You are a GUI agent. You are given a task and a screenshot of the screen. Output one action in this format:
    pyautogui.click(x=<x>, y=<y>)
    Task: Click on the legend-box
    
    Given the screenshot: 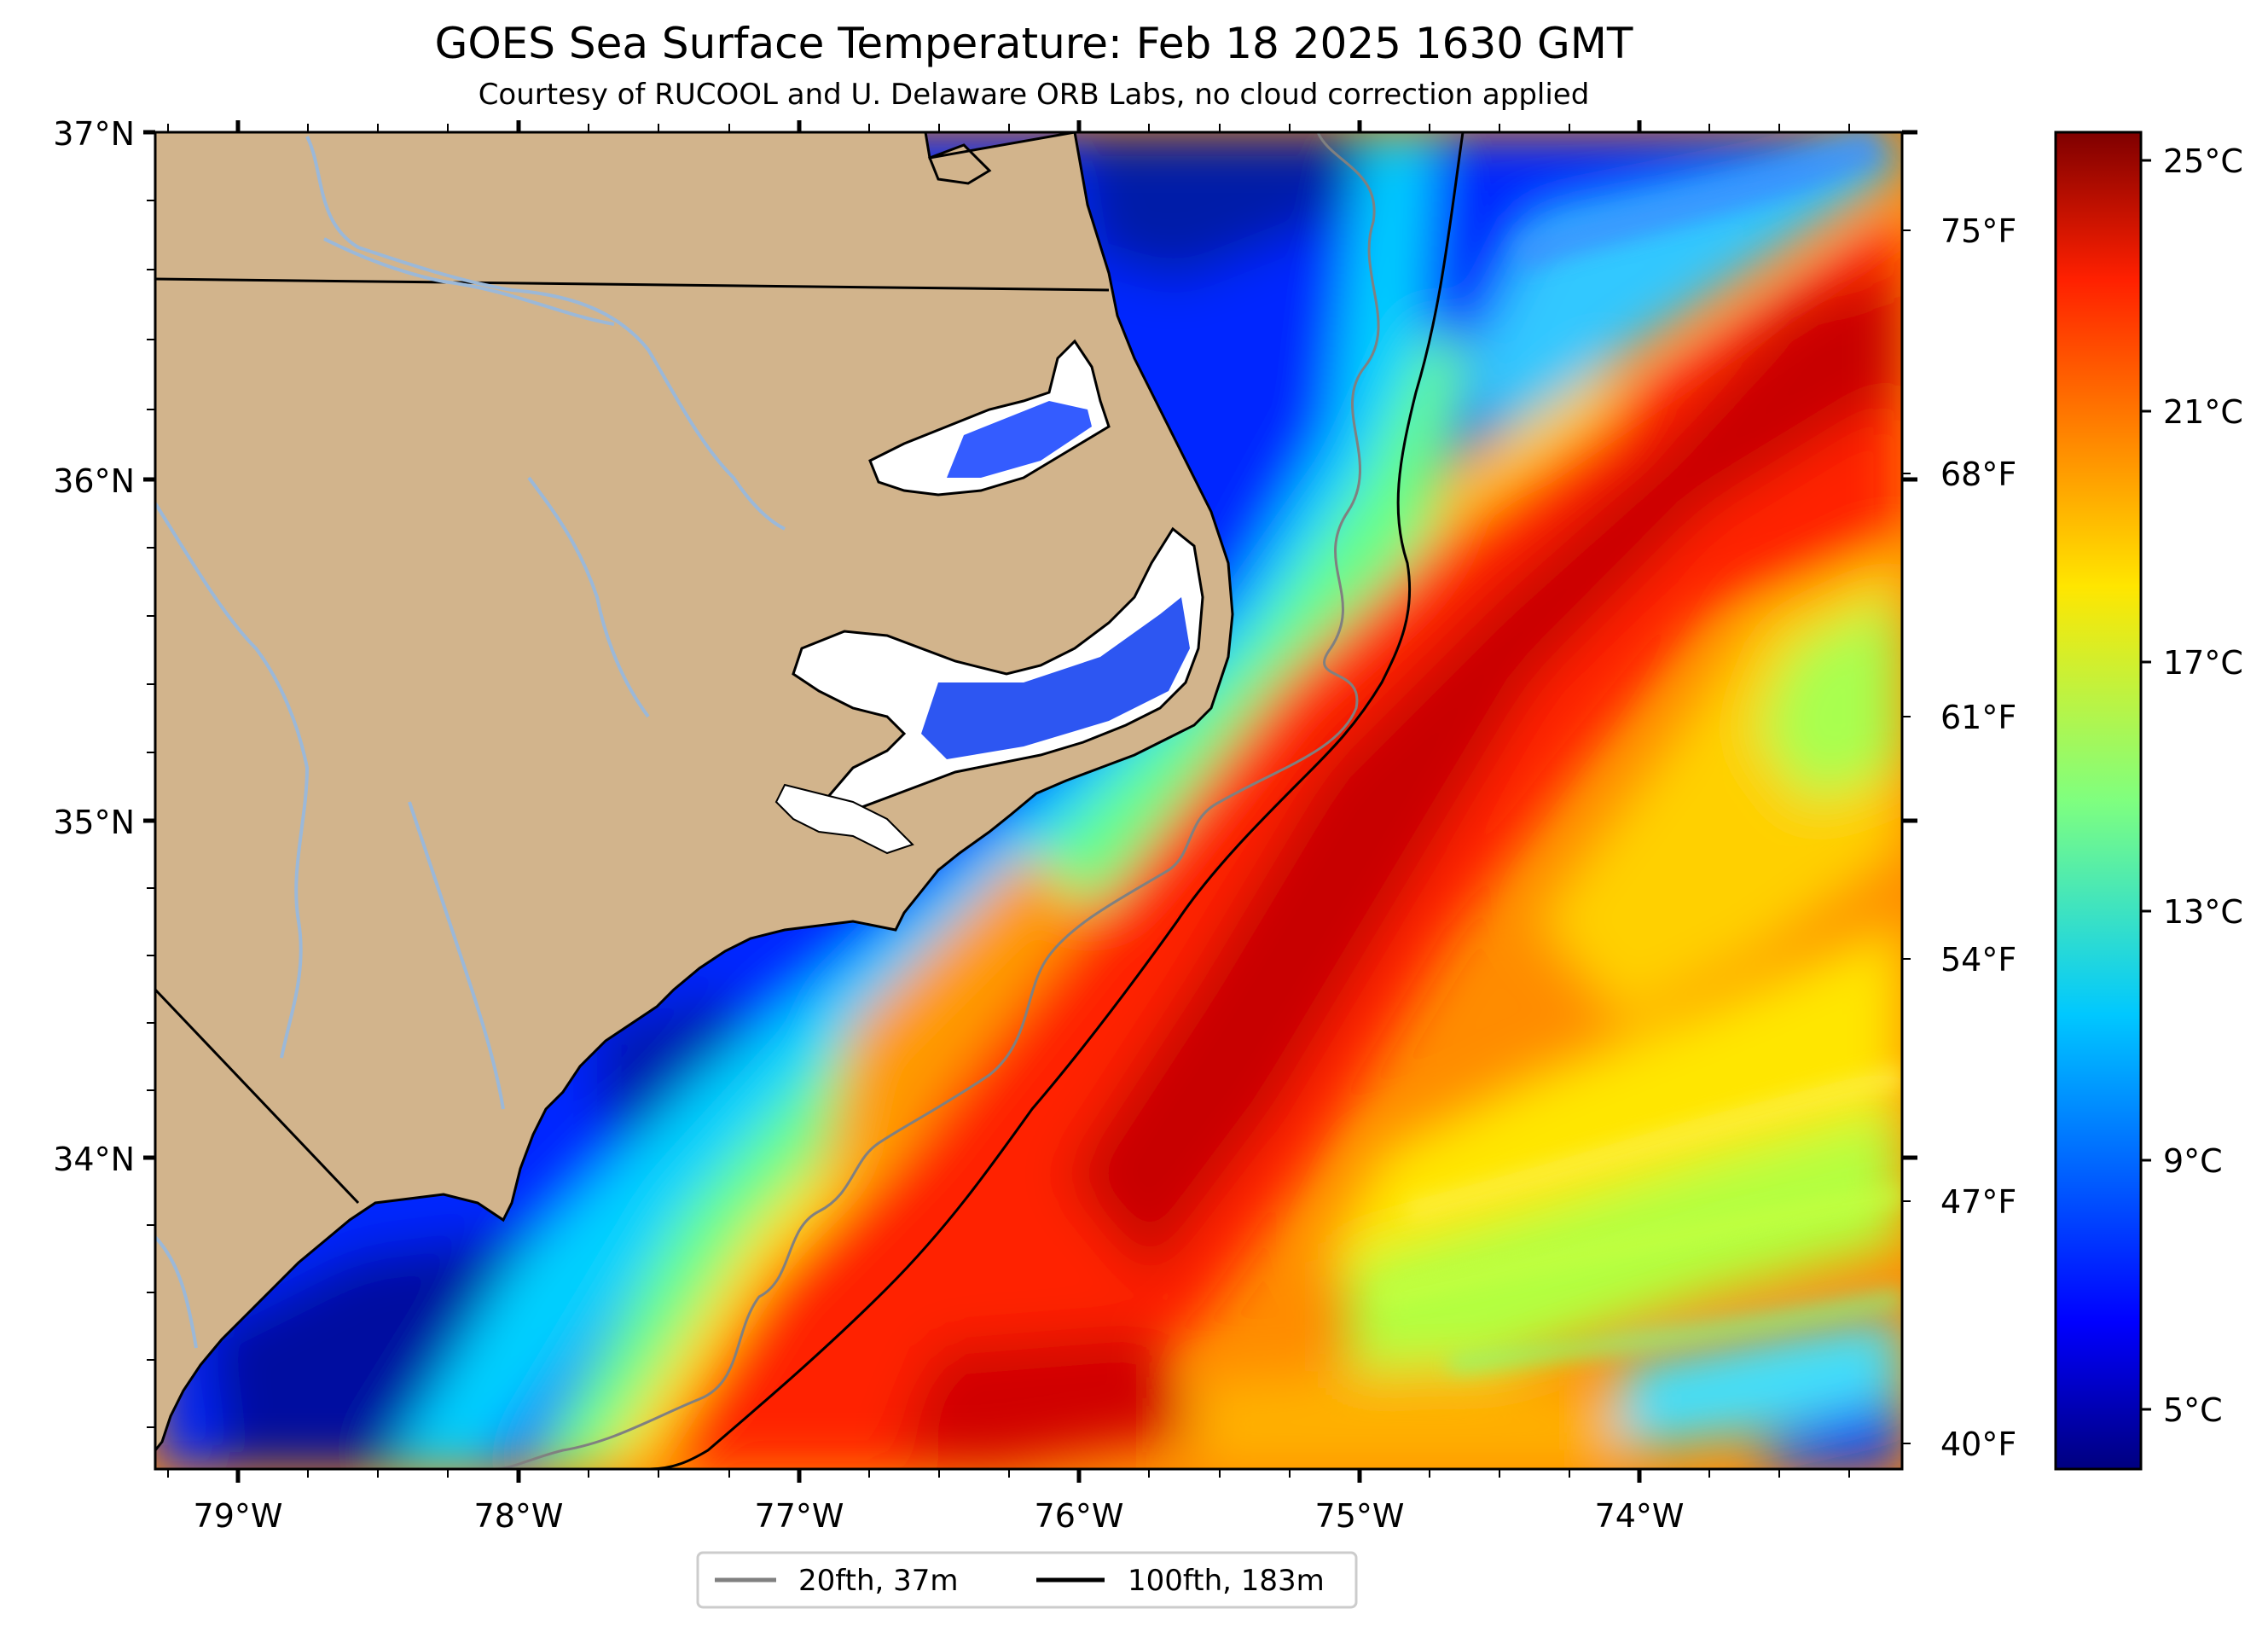 What is the action you would take?
    pyautogui.click(x=1027, y=1580)
    